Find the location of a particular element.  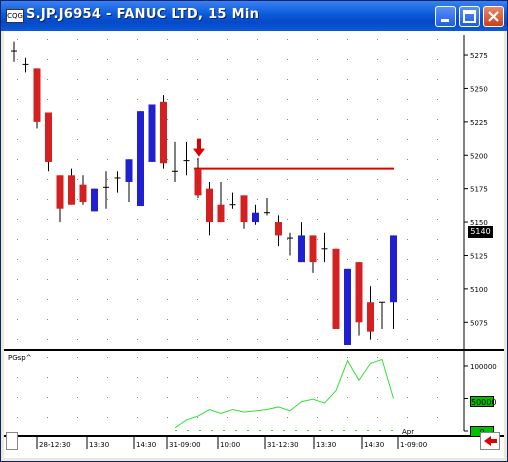

maximize-button is located at coordinates (469, 16).